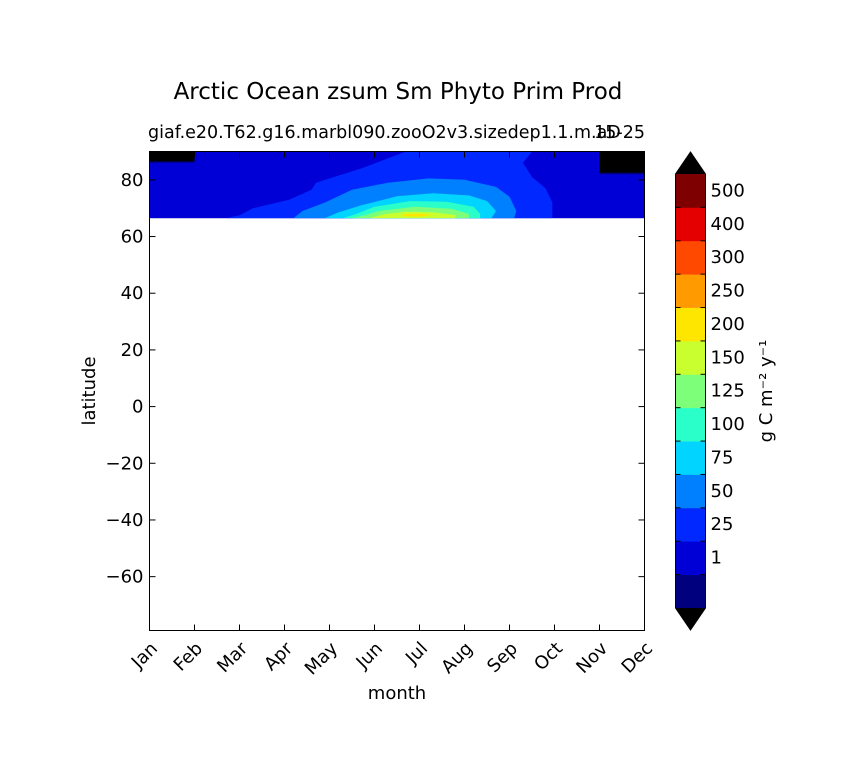 The width and height of the screenshot is (858, 783). What do you see at coordinates (144, 655) in the screenshot?
I see `x-tick-label-0: Jan` at bounding box center [144, 655].